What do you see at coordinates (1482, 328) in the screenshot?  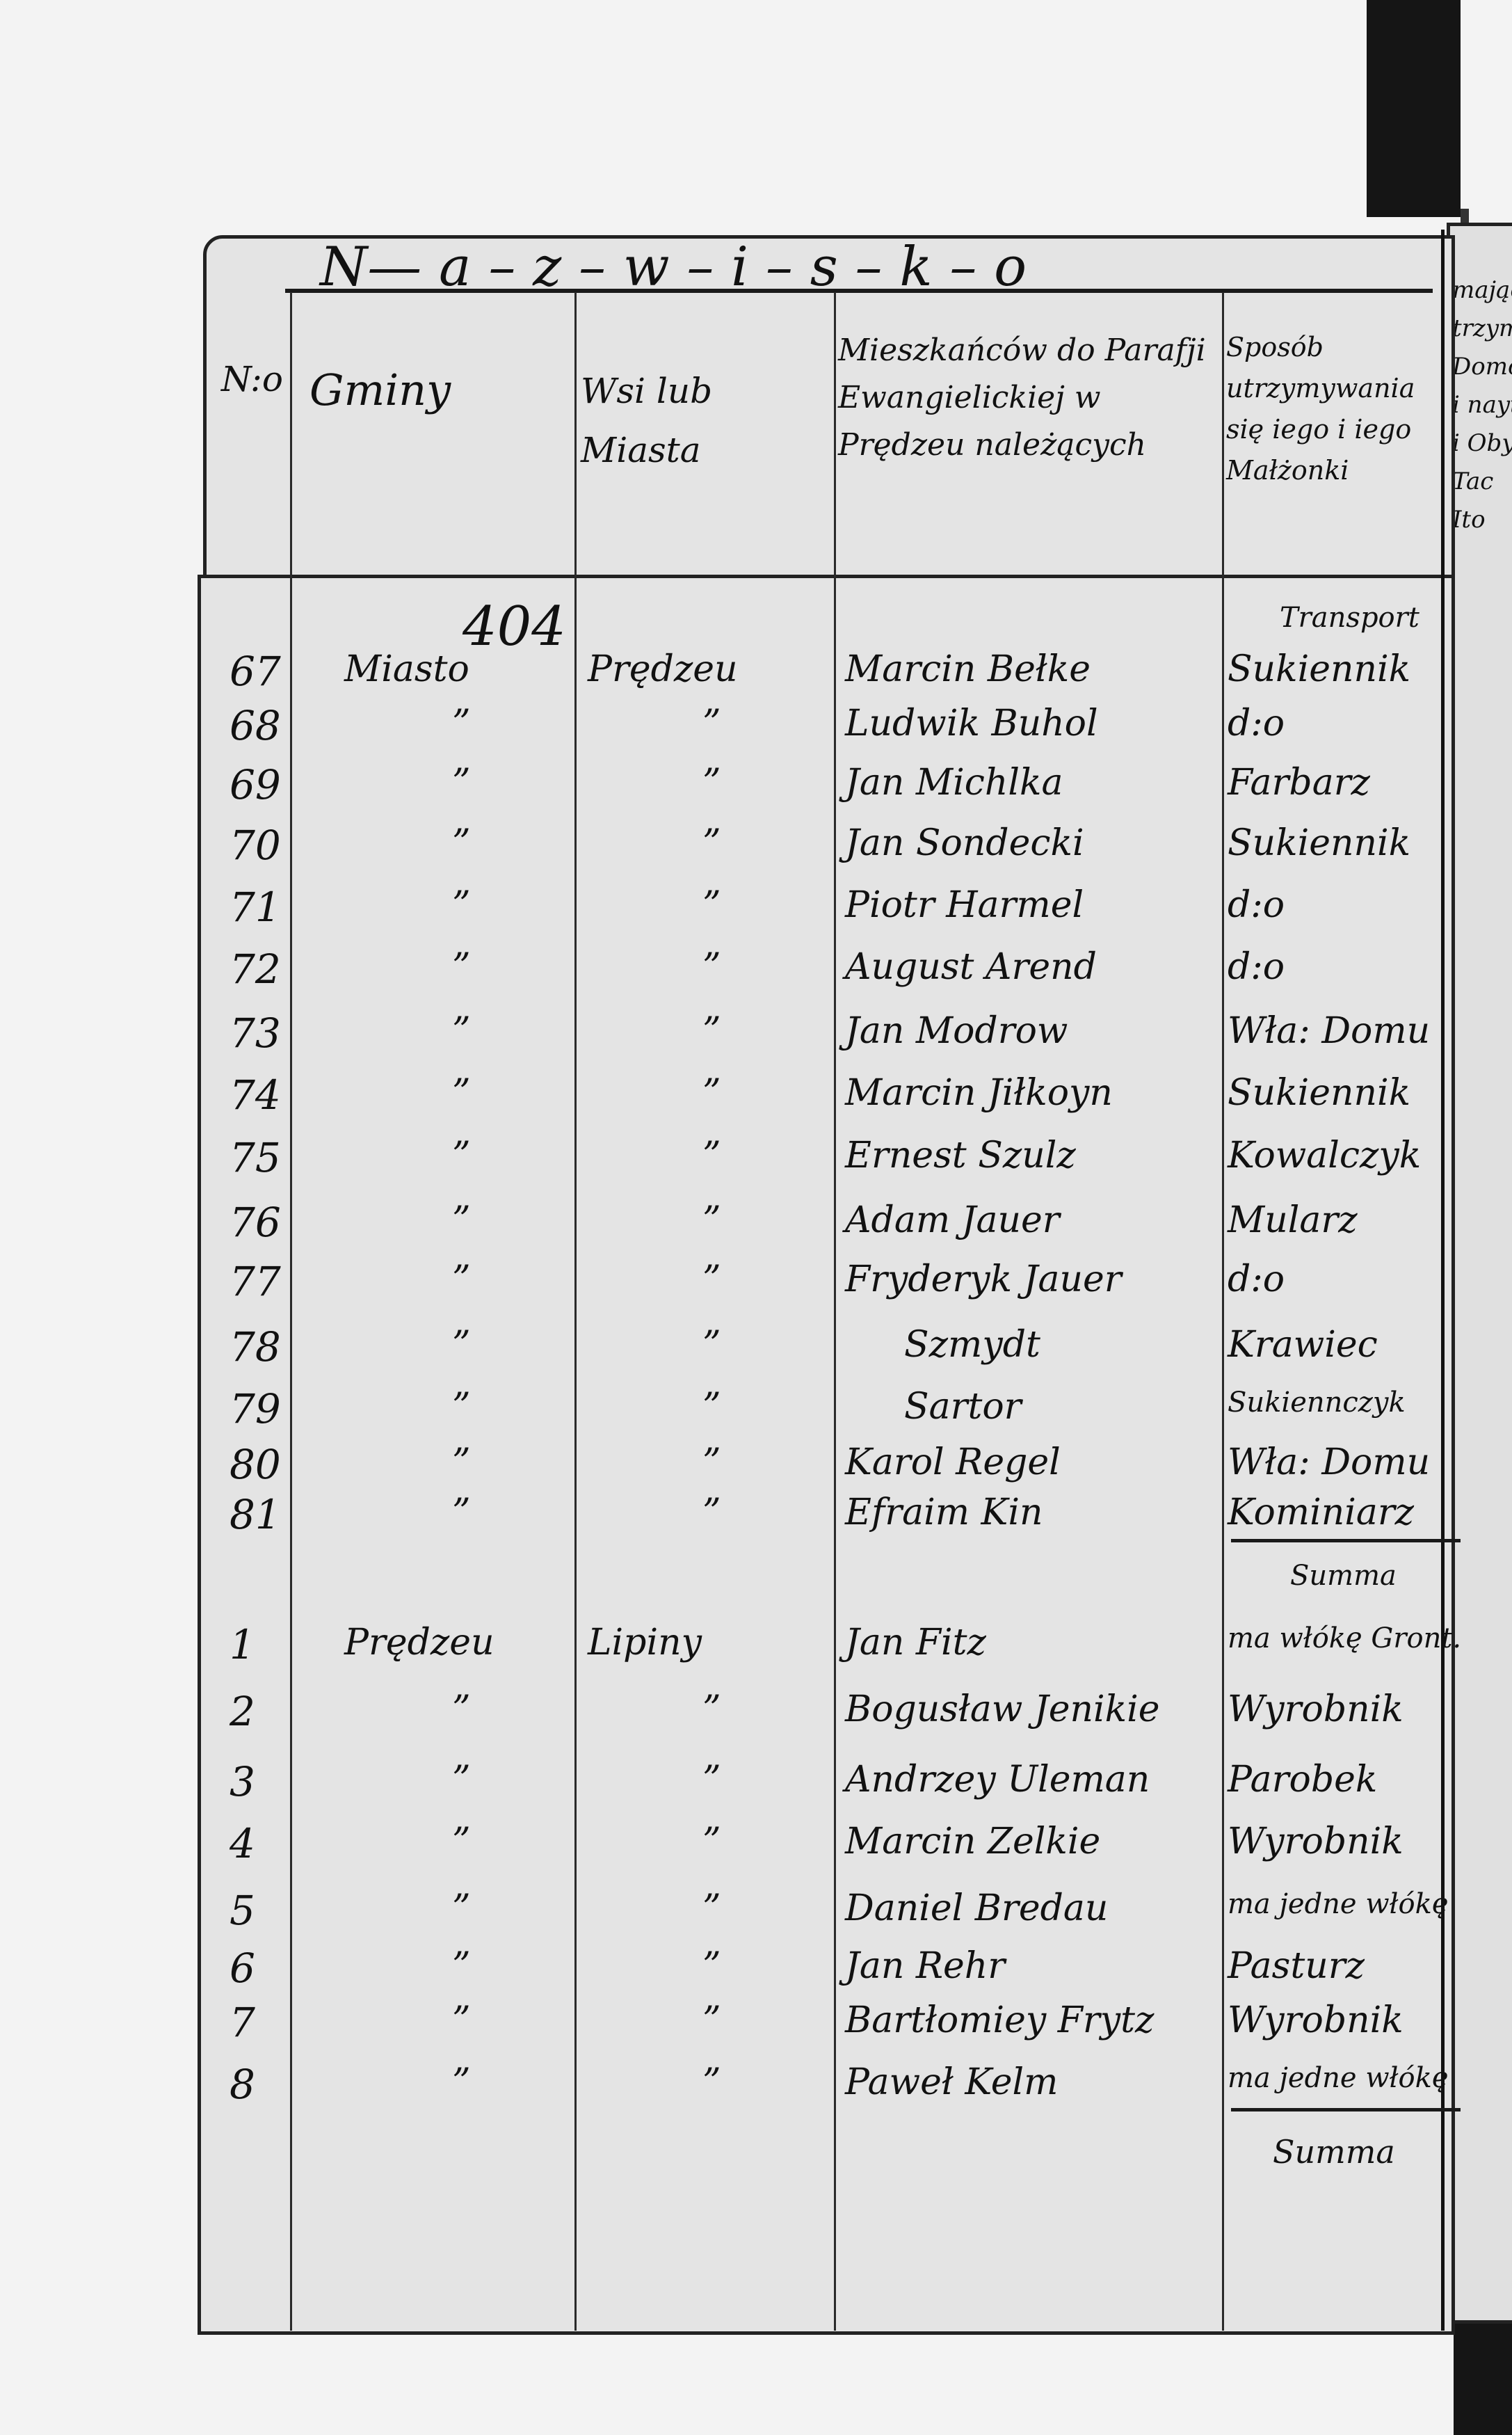 I see `fragment-text: trzyma` at bounding box center [1482, 328].